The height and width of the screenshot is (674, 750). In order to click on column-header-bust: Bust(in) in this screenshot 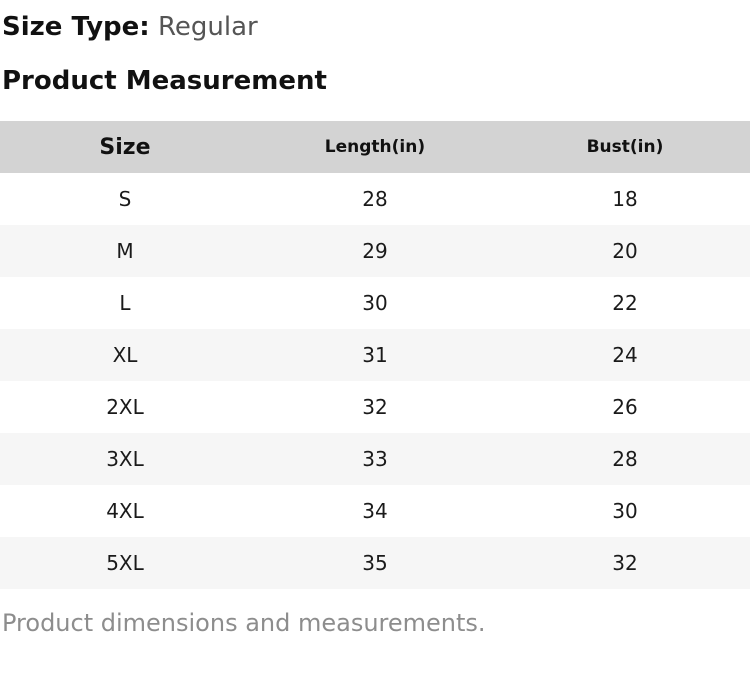, I will do `click(624, 147)`.